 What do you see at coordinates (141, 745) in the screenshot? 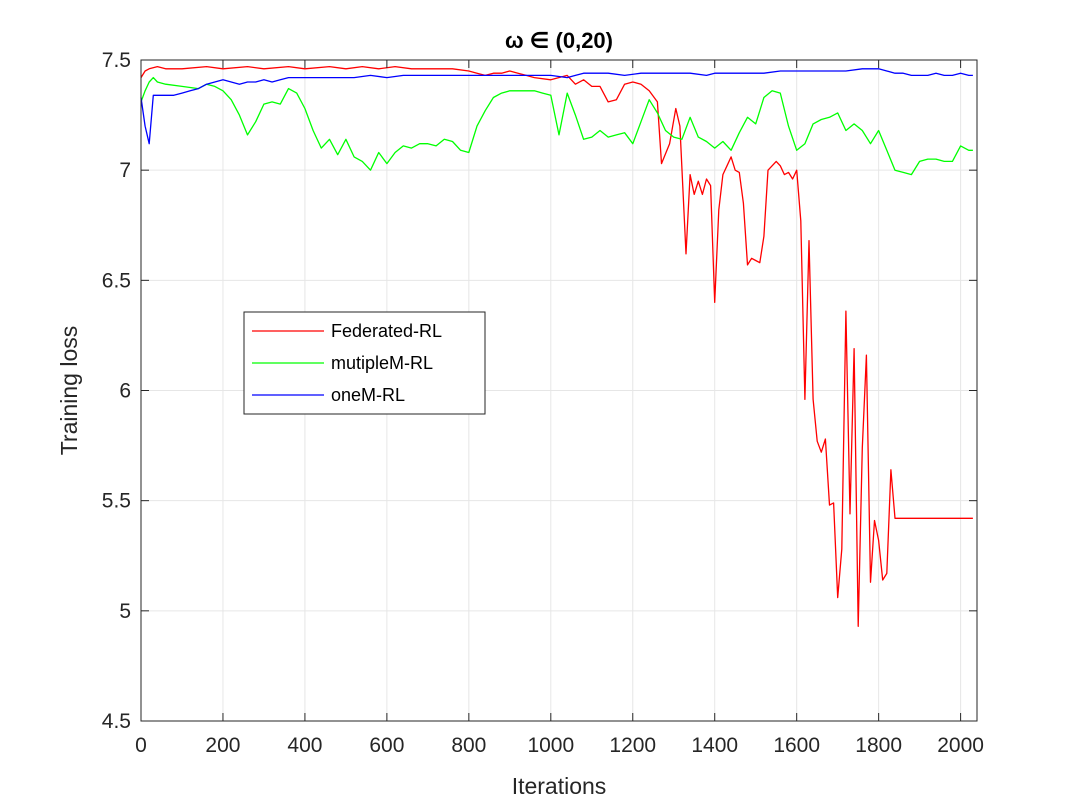
I see `x-tick-label: 0` at bounding box center [141, 745].